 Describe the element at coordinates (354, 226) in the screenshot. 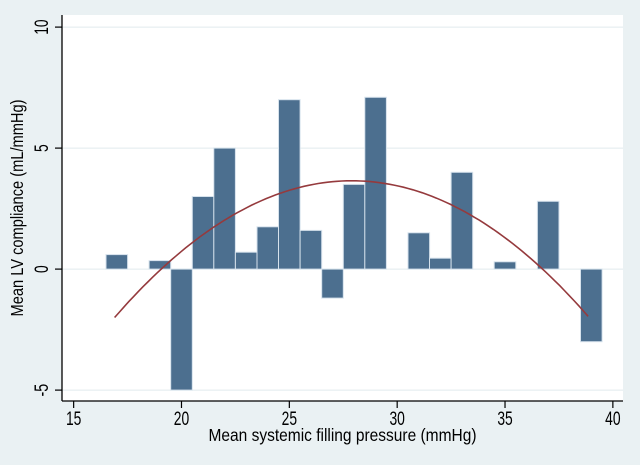

I see `histogram-bar-x28` at that location.